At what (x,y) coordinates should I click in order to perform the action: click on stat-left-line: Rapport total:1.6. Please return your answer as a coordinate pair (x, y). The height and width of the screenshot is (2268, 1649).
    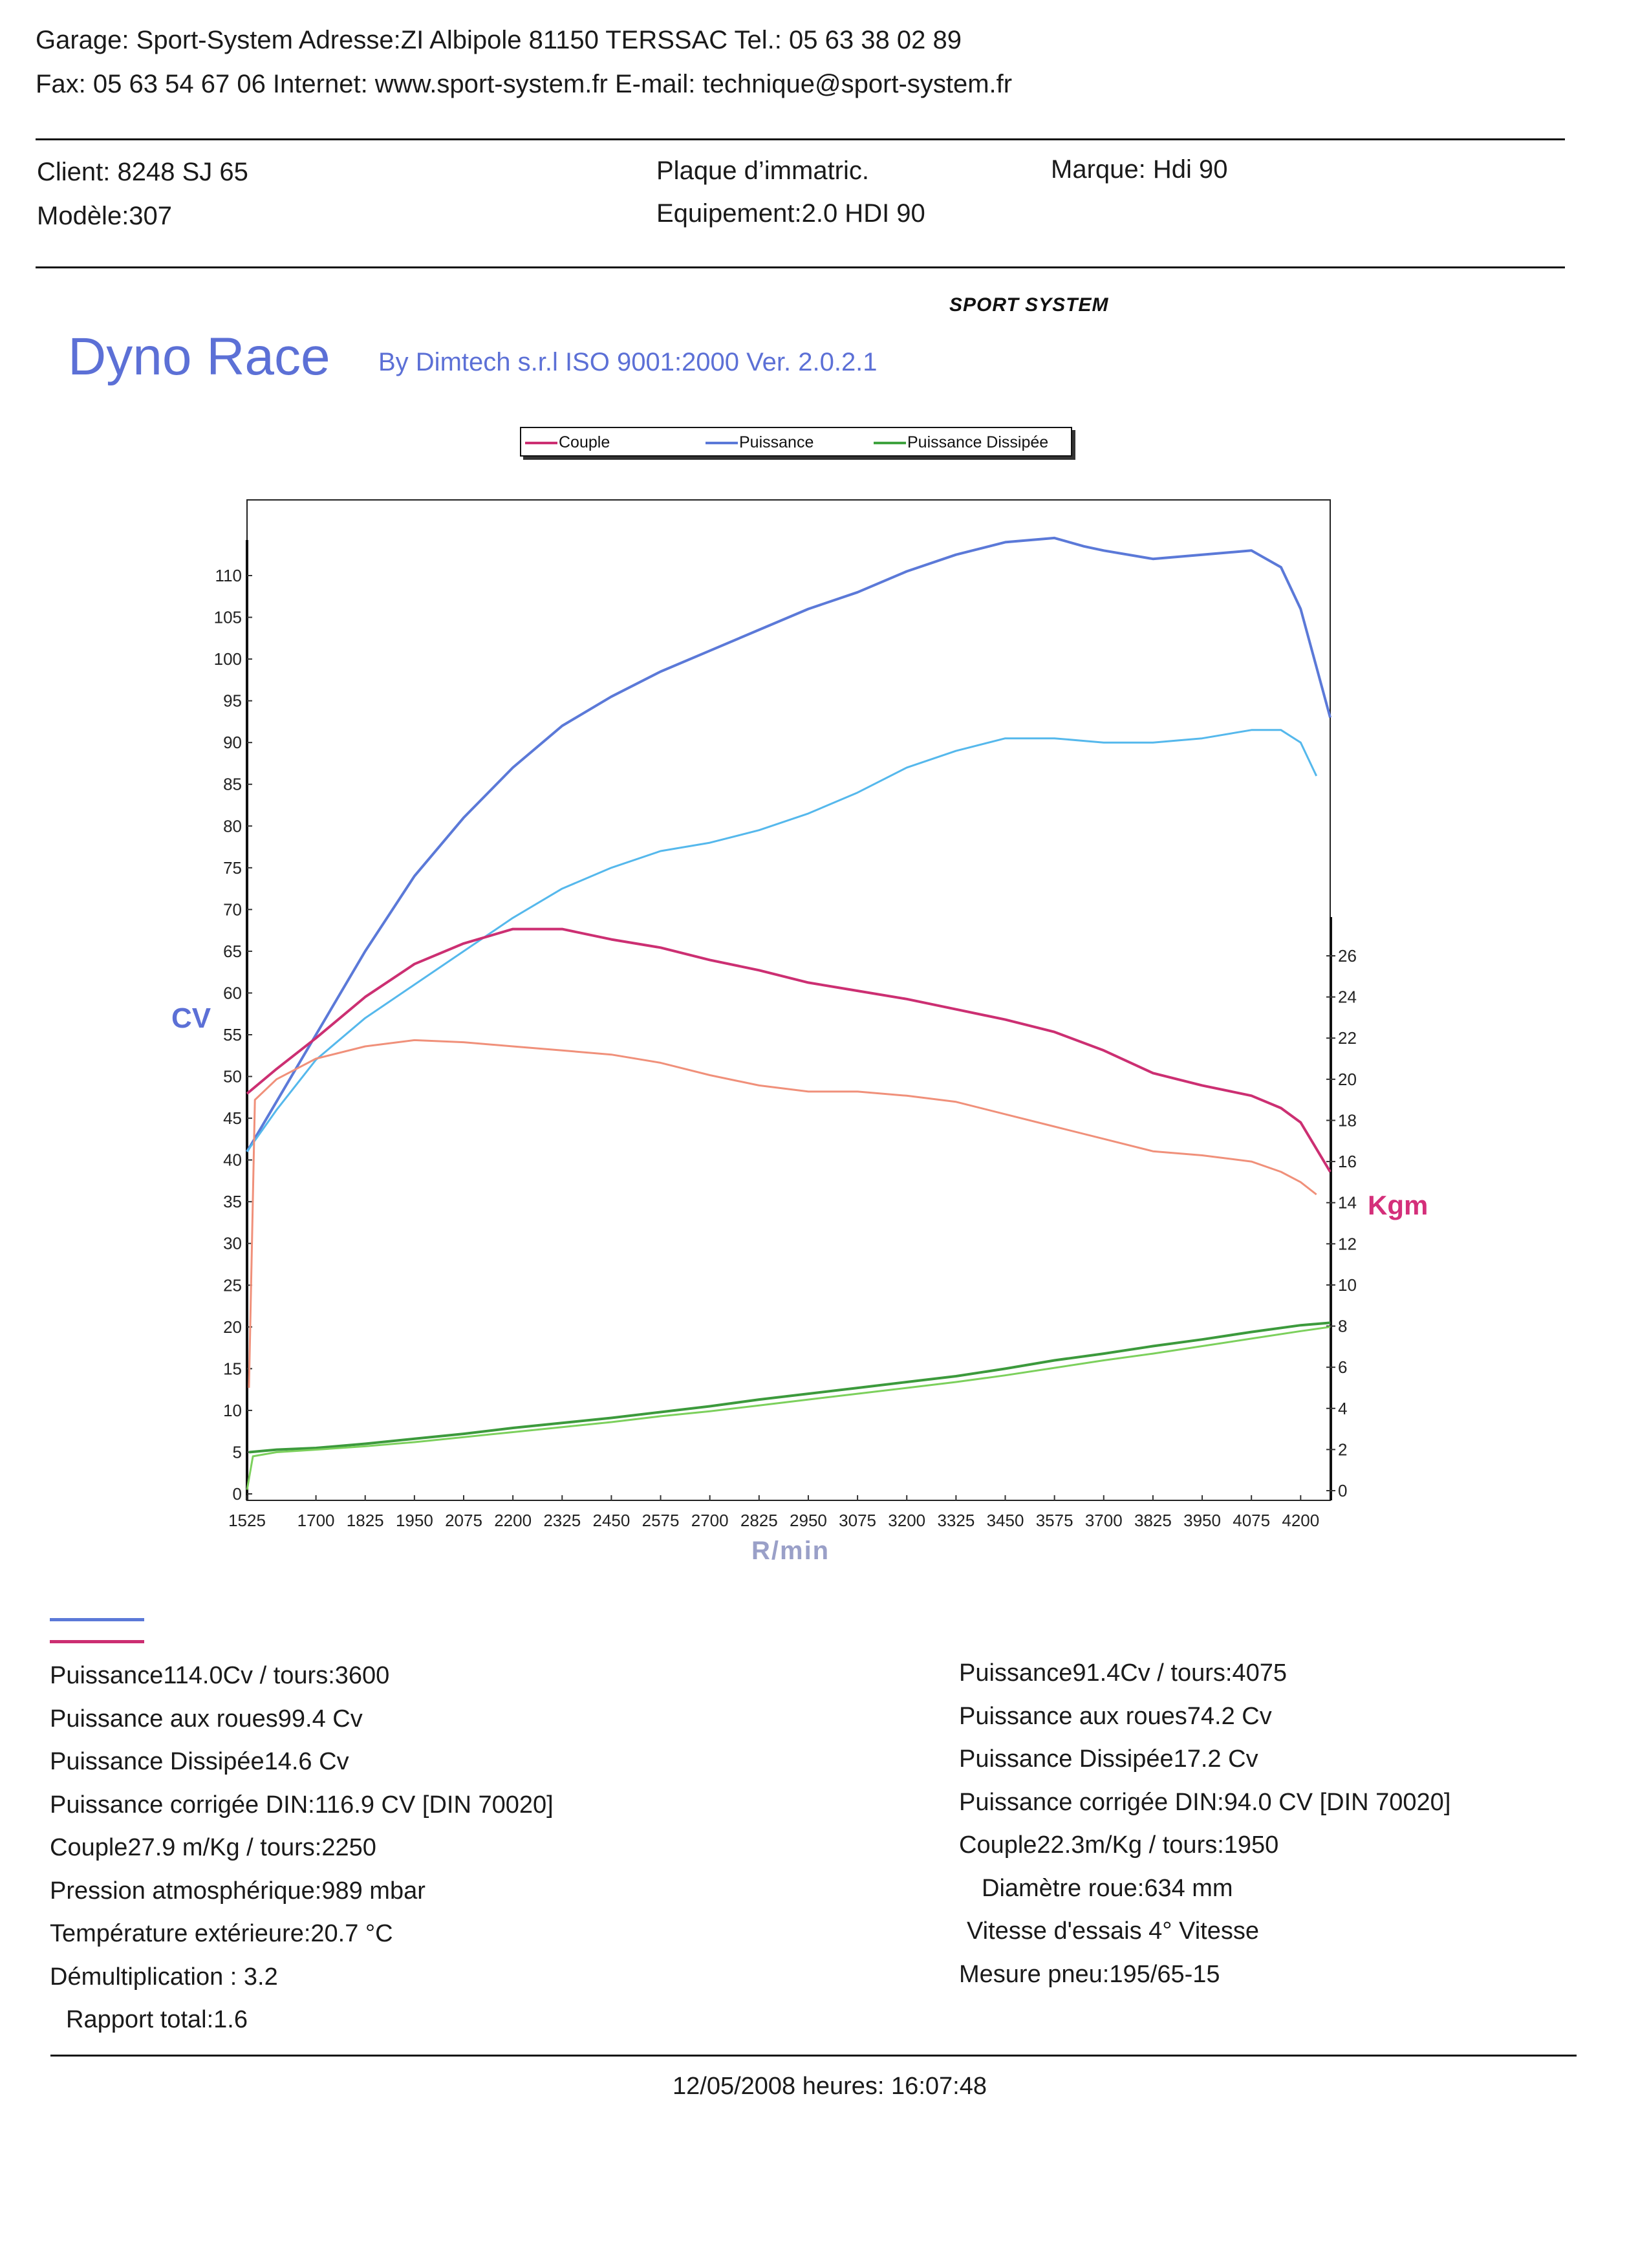
    Looking at the image, I should click on (157, 2019).